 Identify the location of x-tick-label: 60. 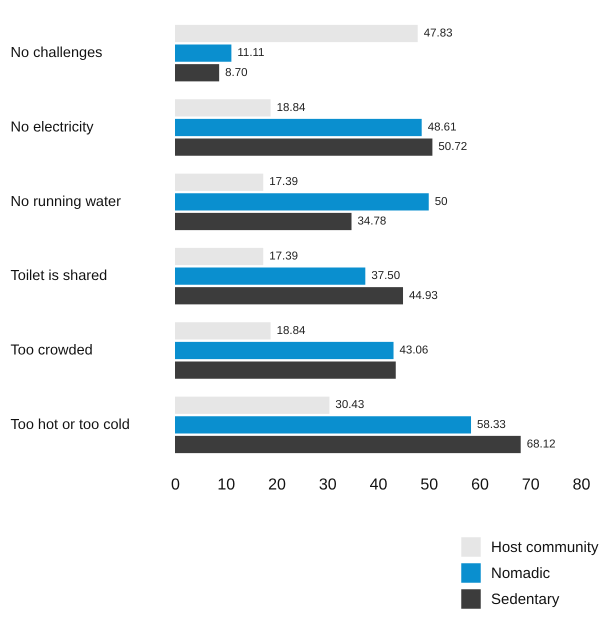
(480, 485).